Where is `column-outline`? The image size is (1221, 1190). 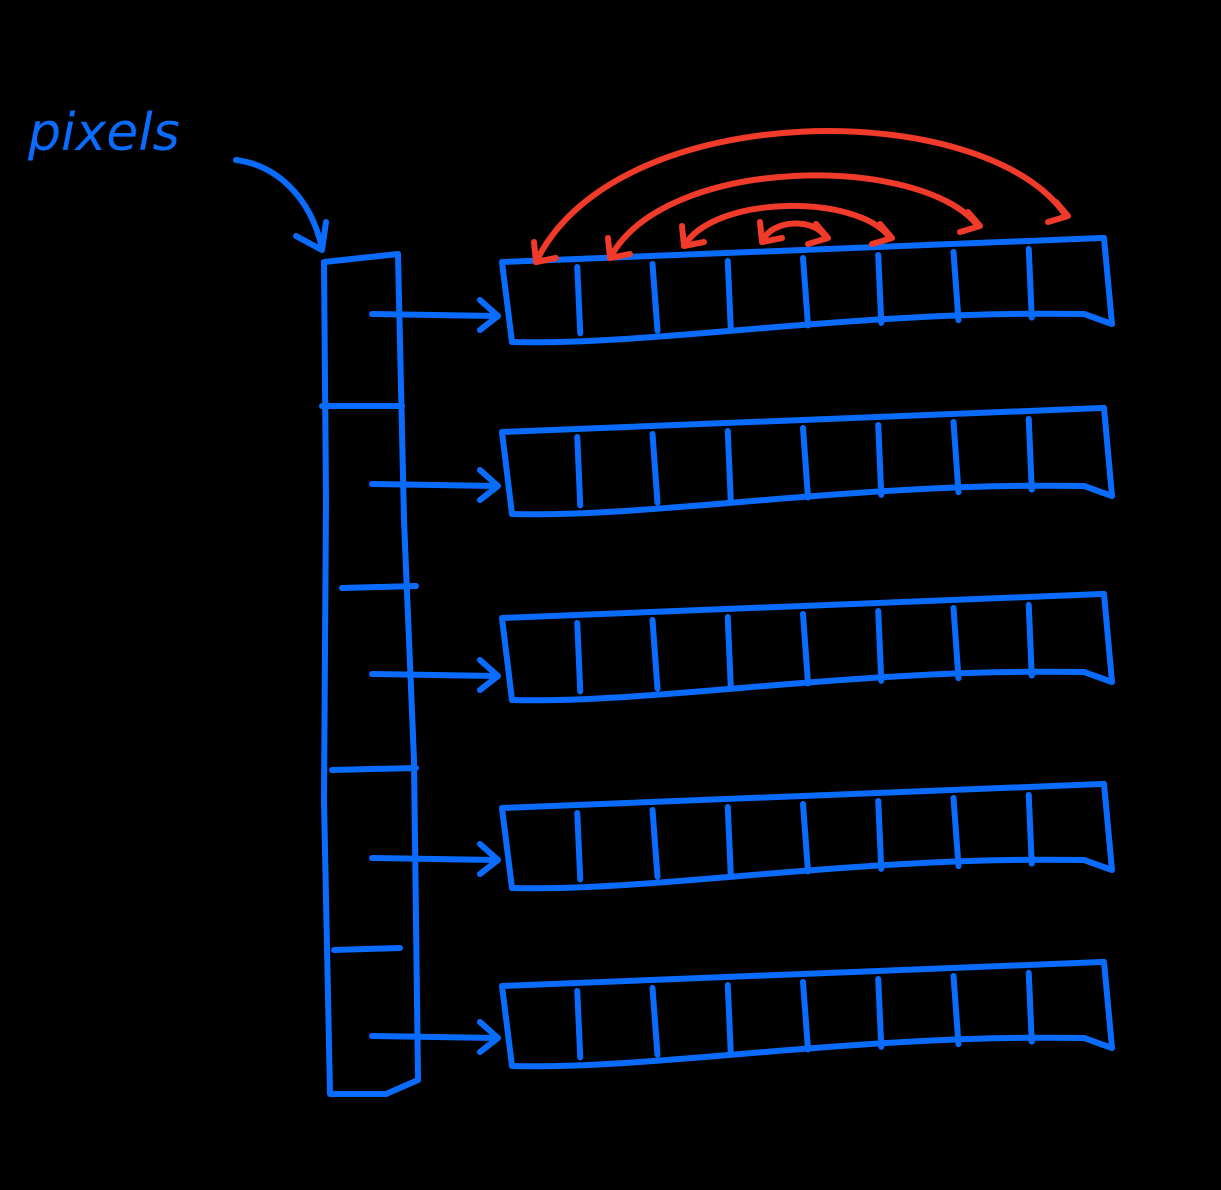 column-outline is located at coordinates (371, 674).